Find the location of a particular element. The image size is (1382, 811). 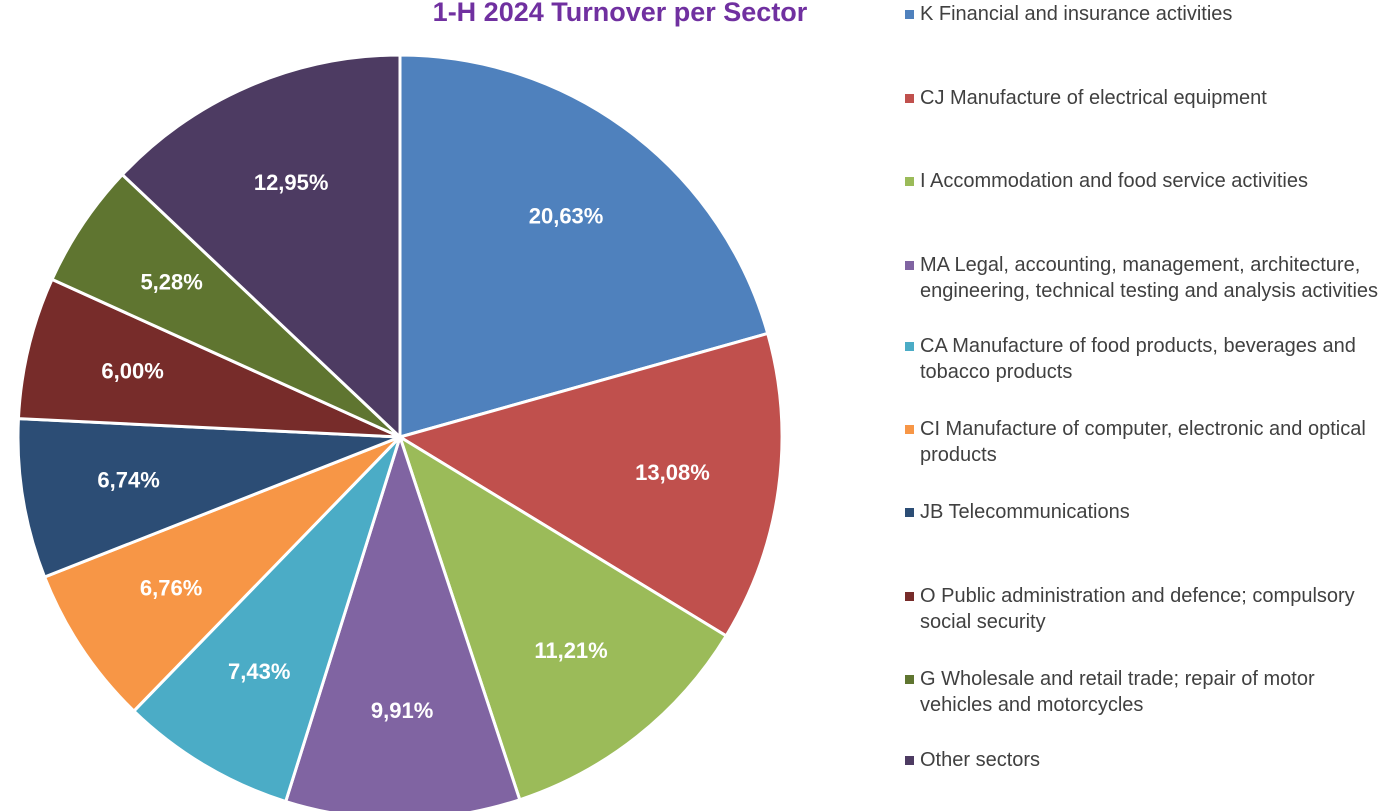

data-label: 13,08% is located at coordinates (672, 472).